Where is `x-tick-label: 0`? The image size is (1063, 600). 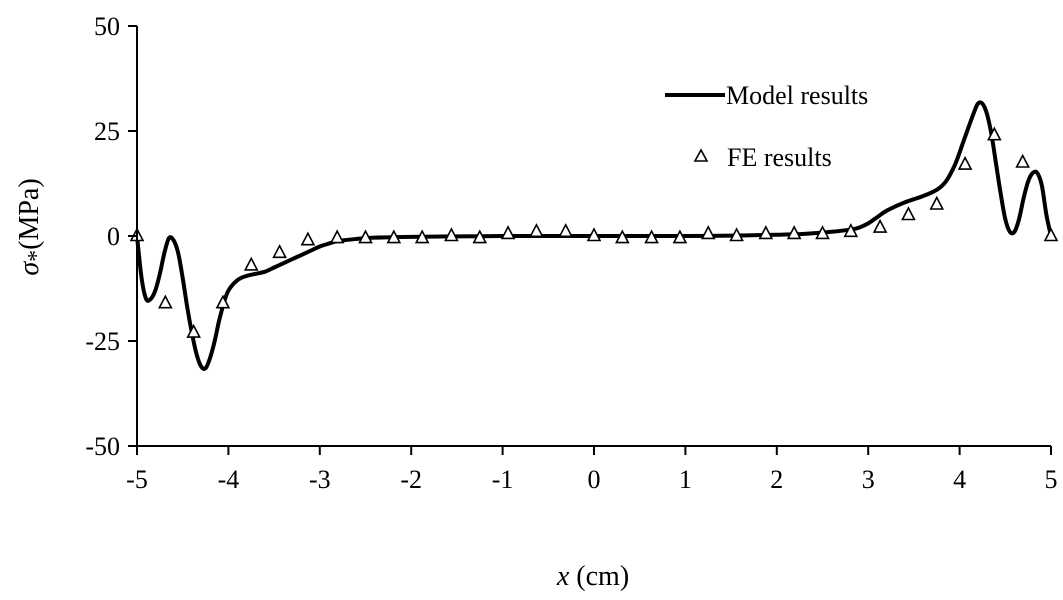 x-tick-label: 0 is located at coordinates (594, 479).